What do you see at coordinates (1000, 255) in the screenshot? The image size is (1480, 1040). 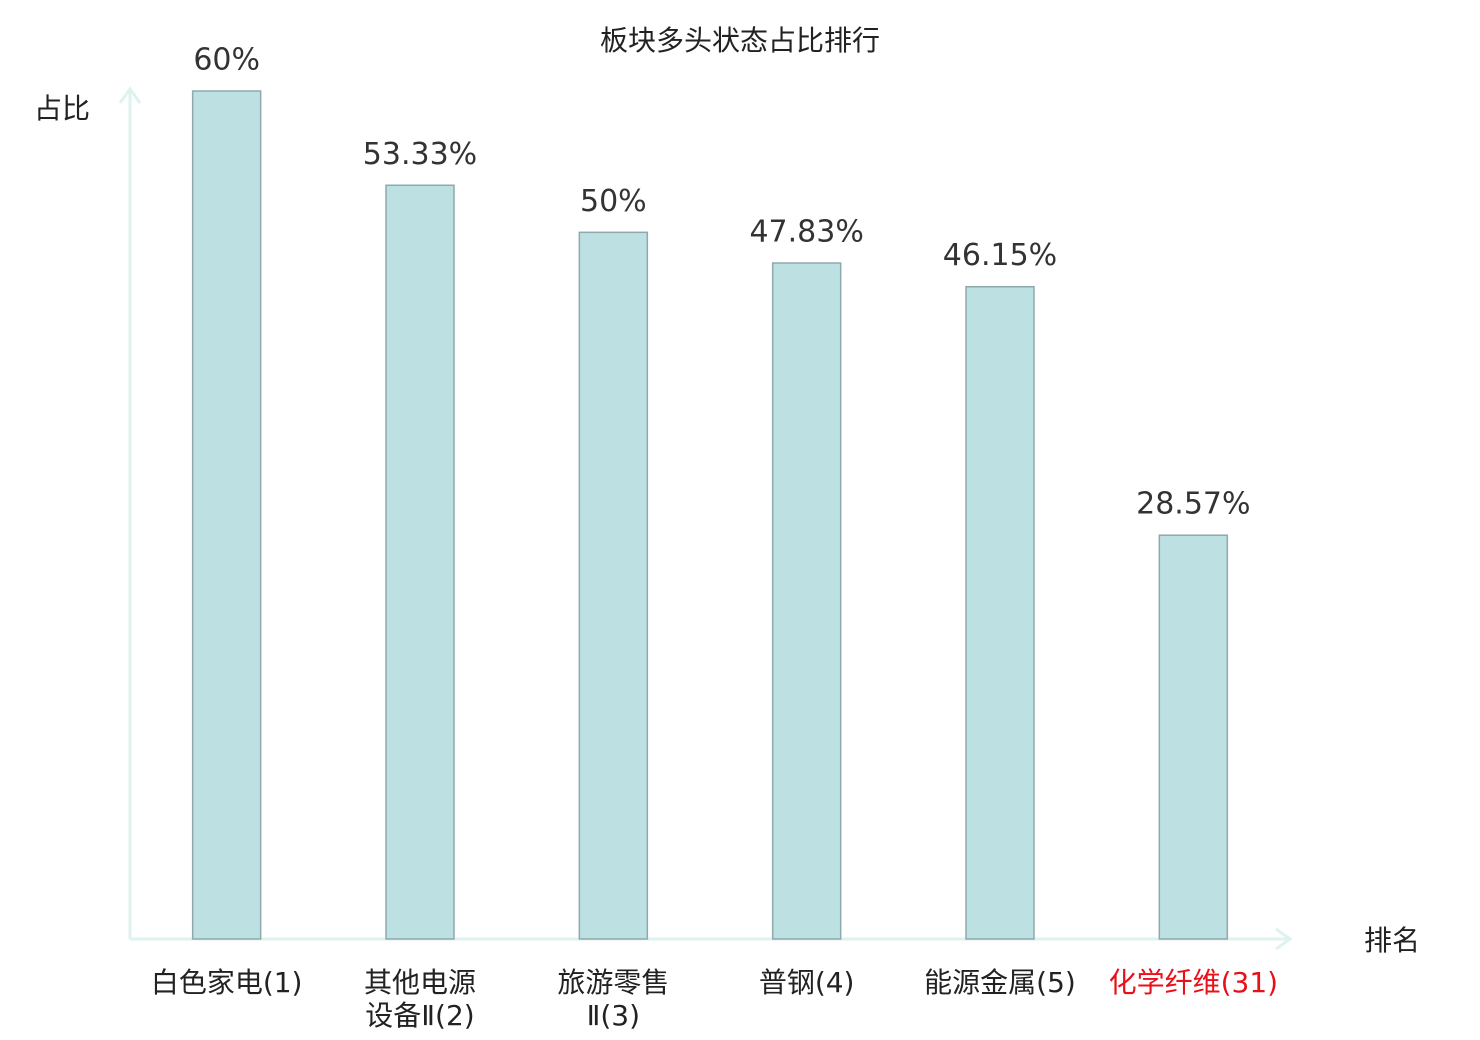 I see `value-label: 46.15%` at bounding box center [1000, 255].